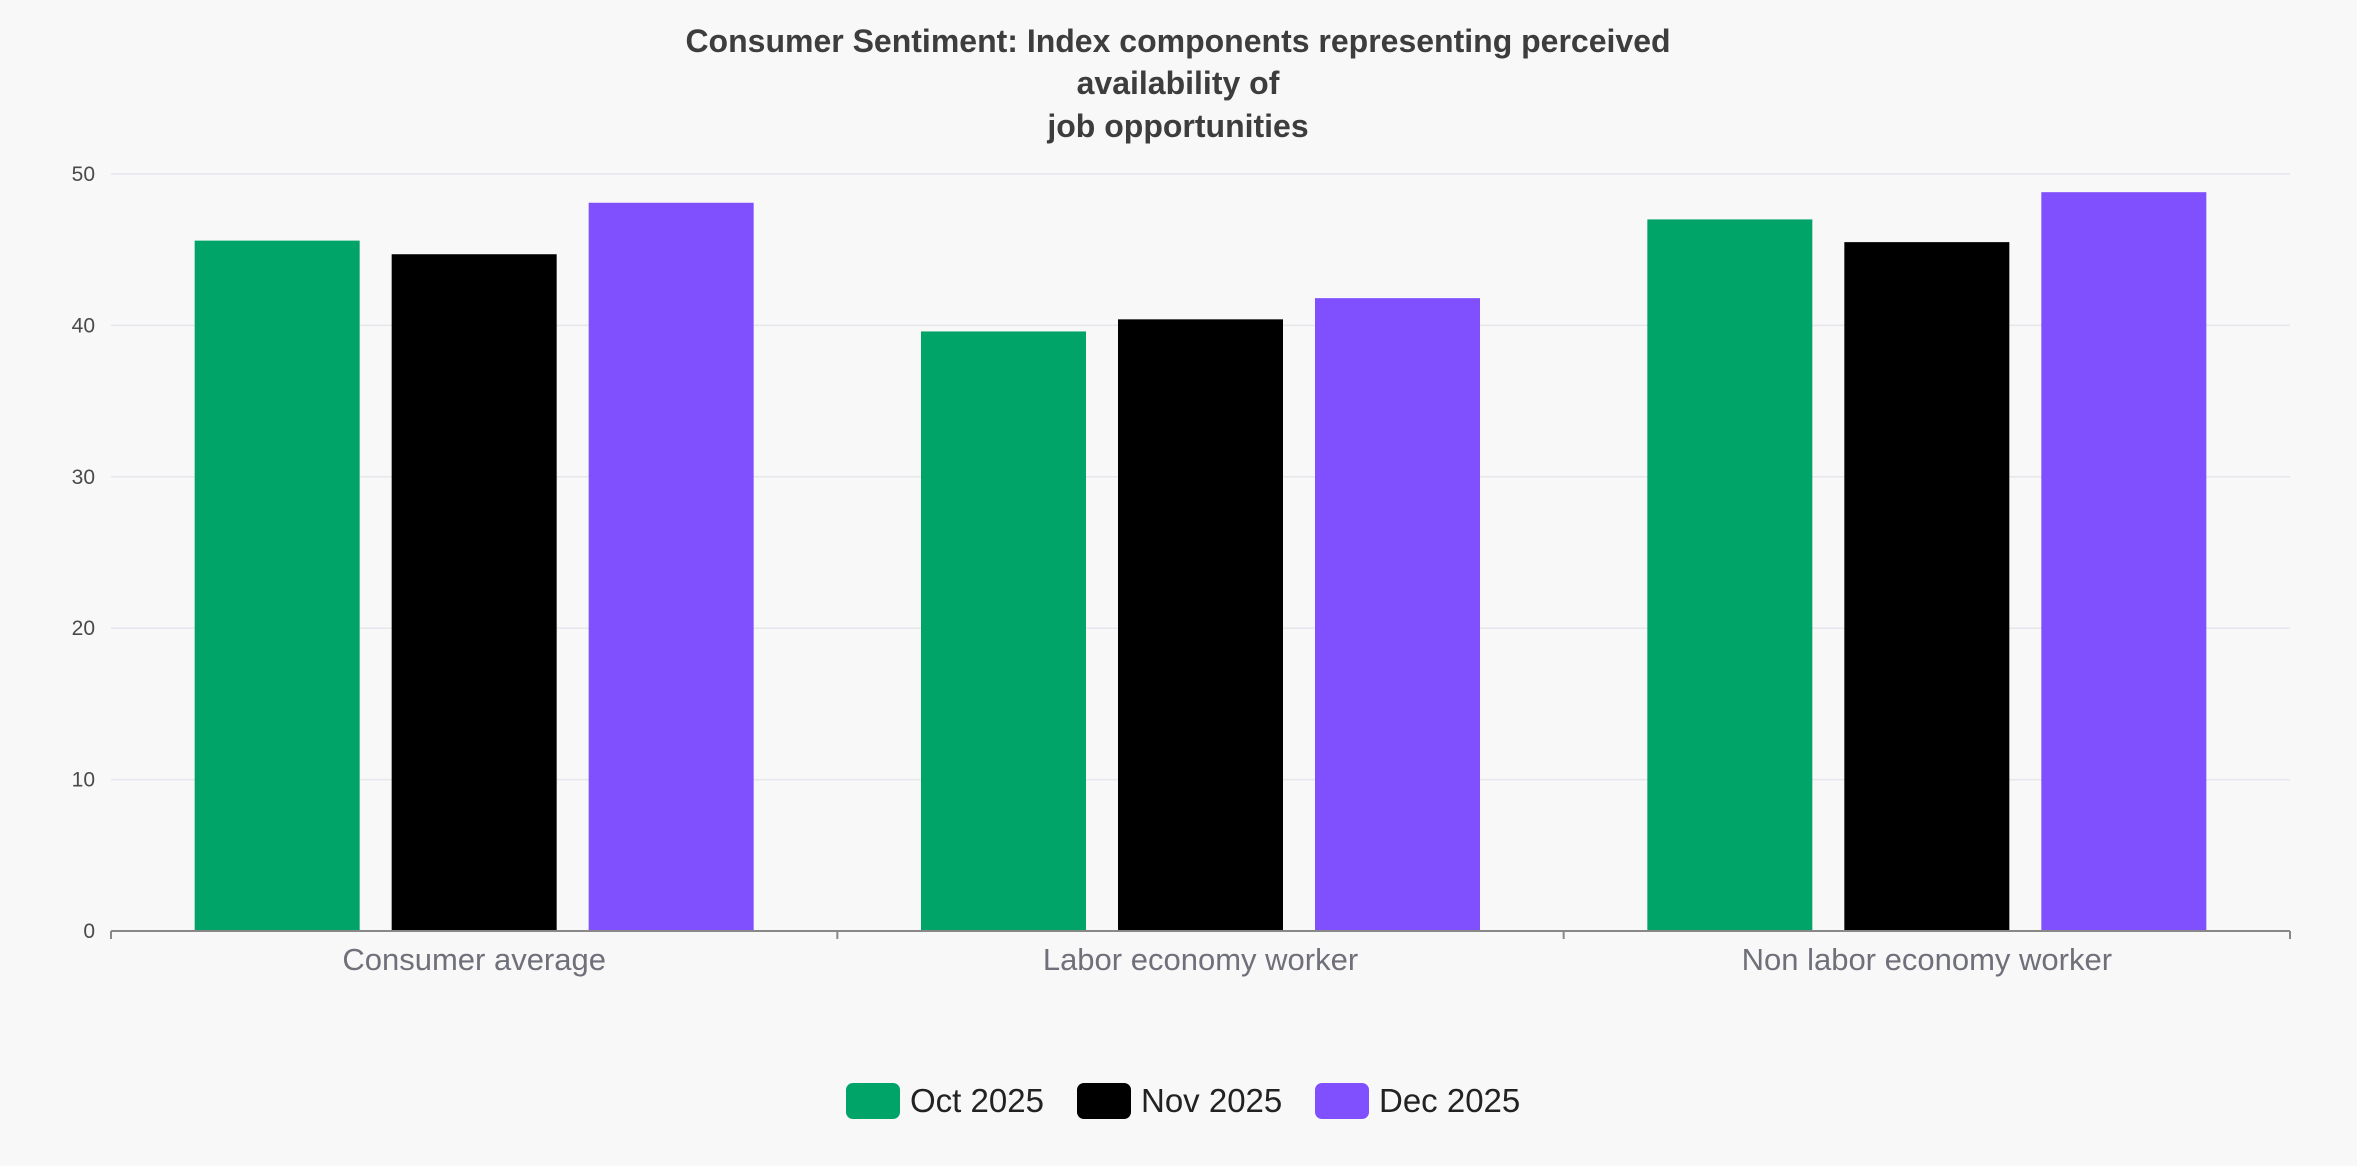 The image size is (2357, 1166). Describe the element at coordinates (1211, 1100) in the screenshot. I see `legend-label: Nov 2025` at that location.